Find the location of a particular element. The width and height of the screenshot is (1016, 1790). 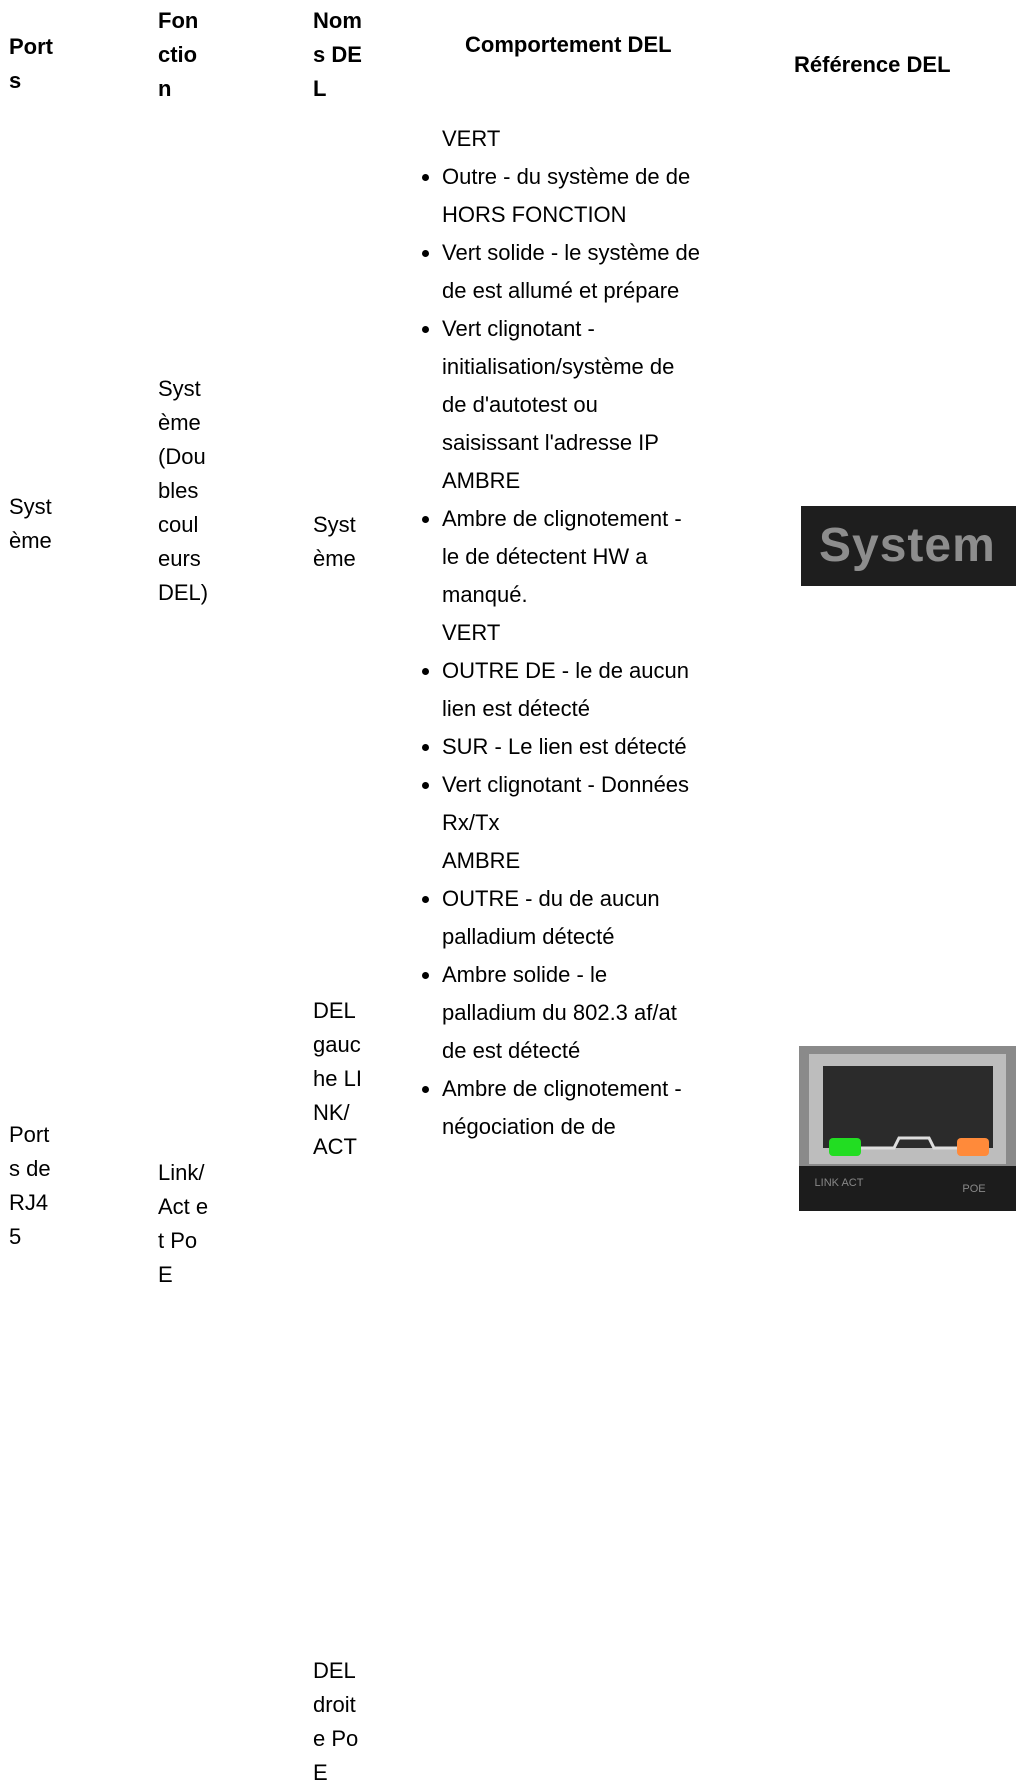

image-label: POE is located at coordinates (973, 1189).